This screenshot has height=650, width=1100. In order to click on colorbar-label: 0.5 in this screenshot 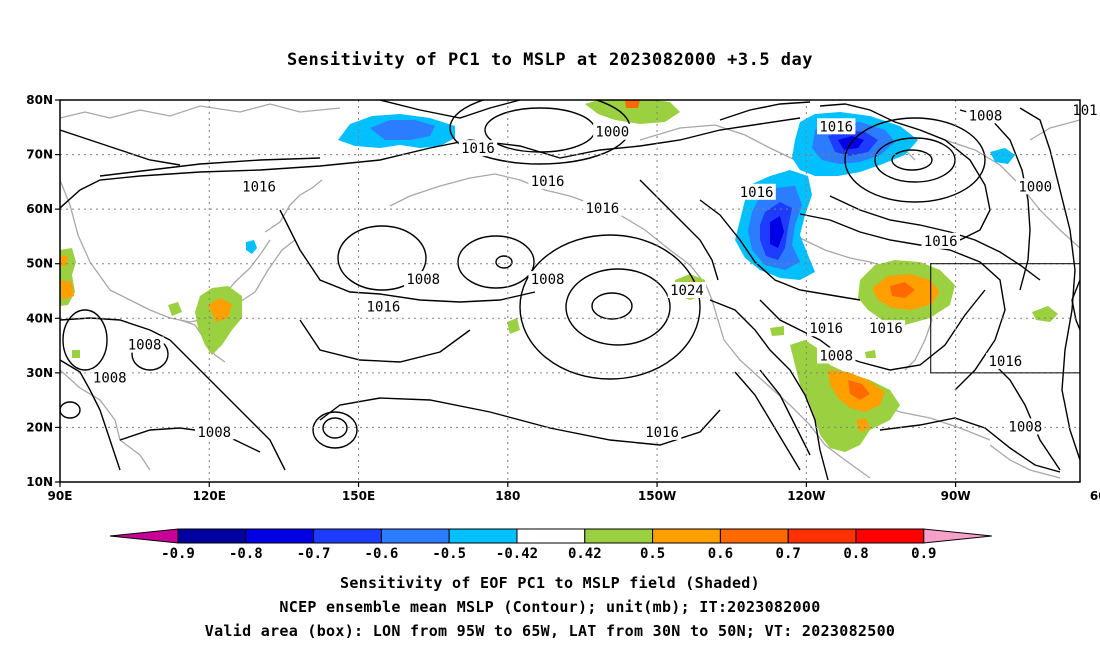, I will do `click(652, 554)`.